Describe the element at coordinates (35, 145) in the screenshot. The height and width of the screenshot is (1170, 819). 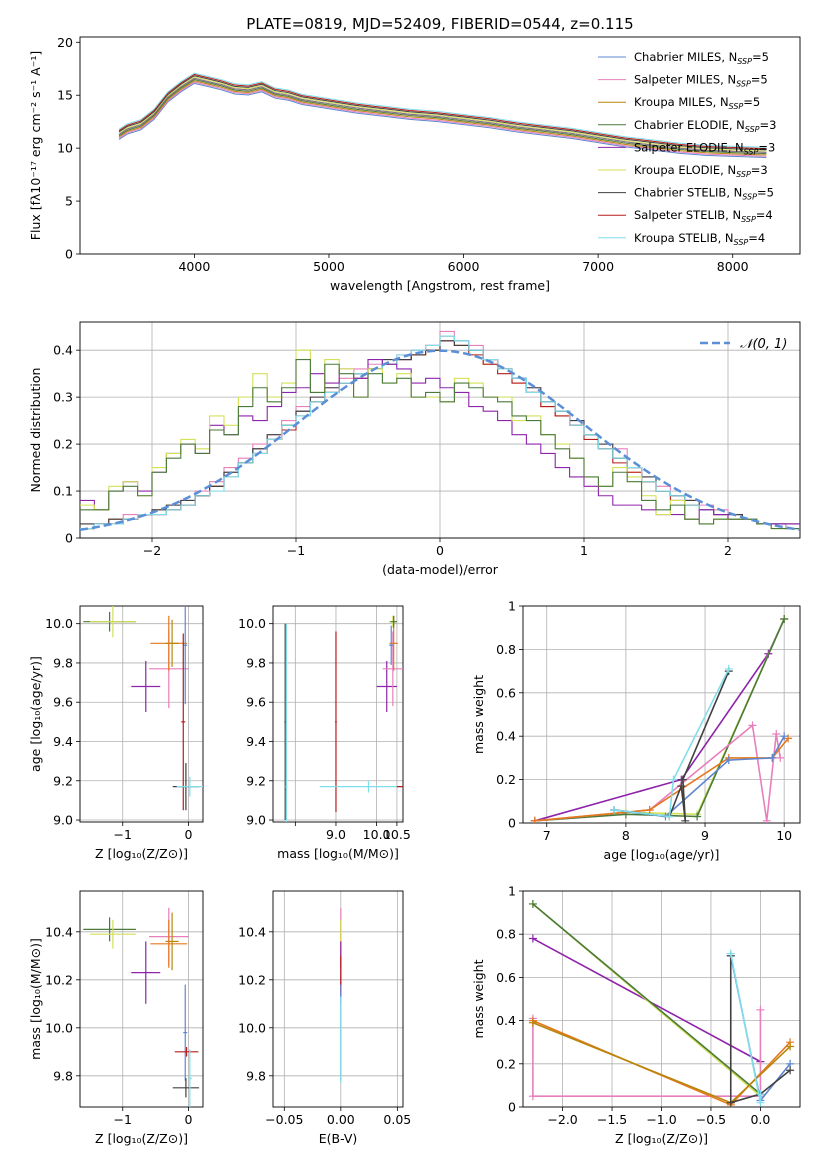
I see `y-axis-label: Flux [fλ10⁻¹⁷ erg cm⁻² s⁻¹ A⁻¹]` at that location.